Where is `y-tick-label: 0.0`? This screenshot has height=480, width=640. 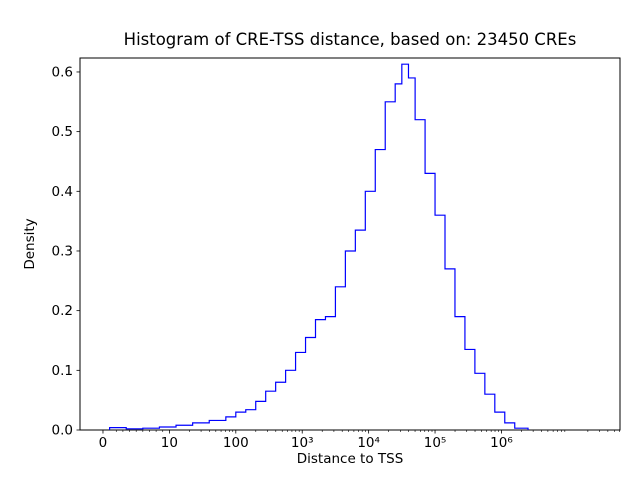
y-tick-label: 0.0 is located at coordinates (62, 431).